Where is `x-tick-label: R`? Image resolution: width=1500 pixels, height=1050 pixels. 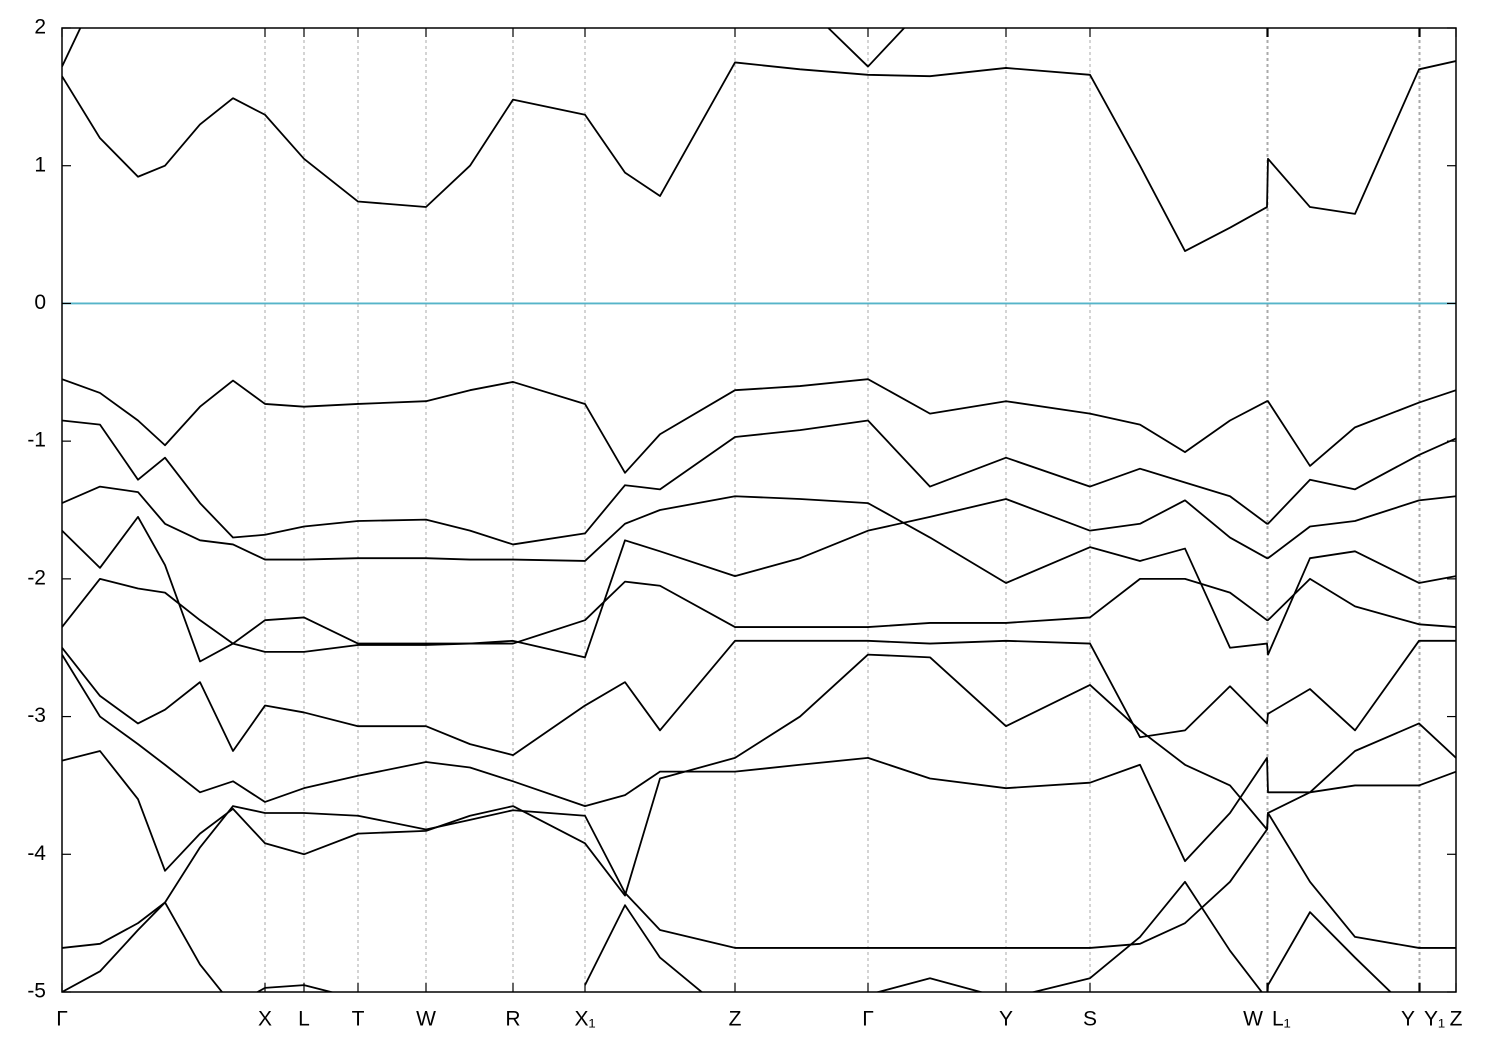 x-tick-label: R is located at coordinates (512, 1019).